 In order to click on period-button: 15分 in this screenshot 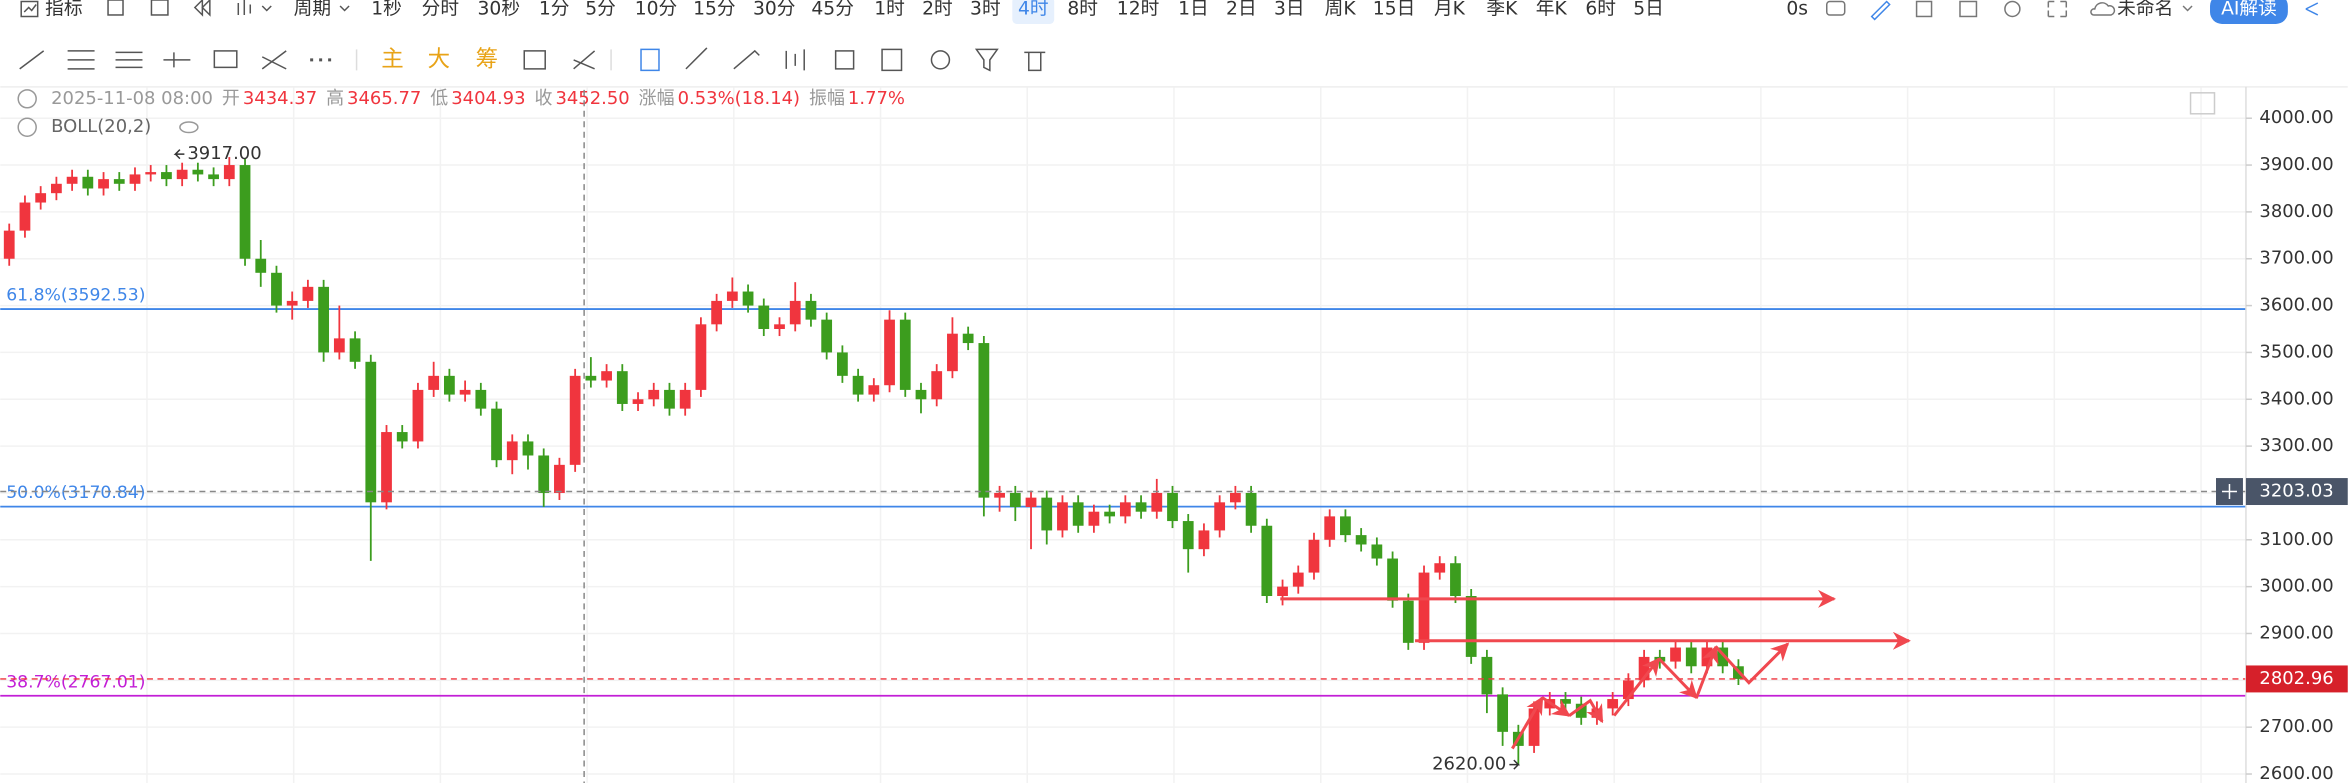, I will do `click(714, 9)`.